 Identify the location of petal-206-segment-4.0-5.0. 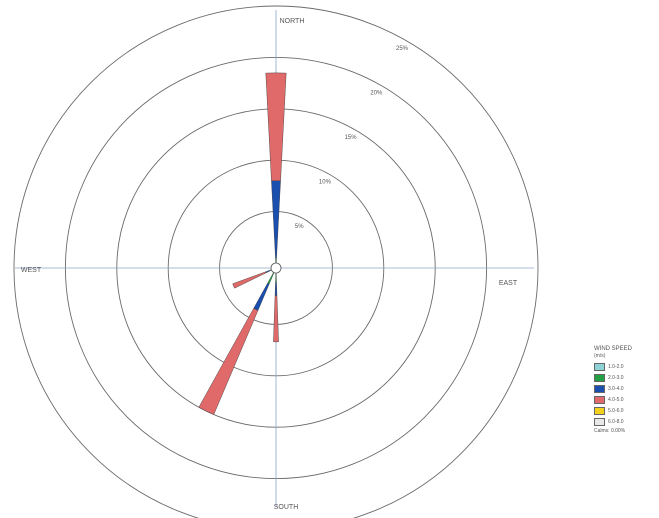
(228, 361).